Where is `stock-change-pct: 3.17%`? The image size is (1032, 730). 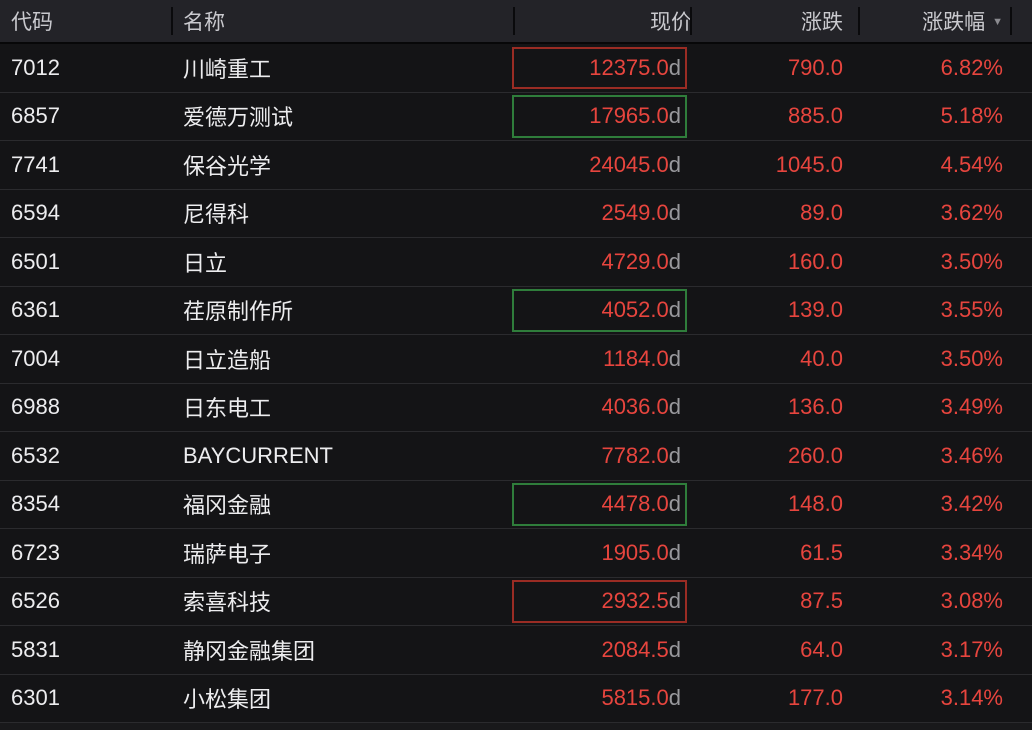 stock-change-pct: 3.17% is located at coordinates (971, 649).